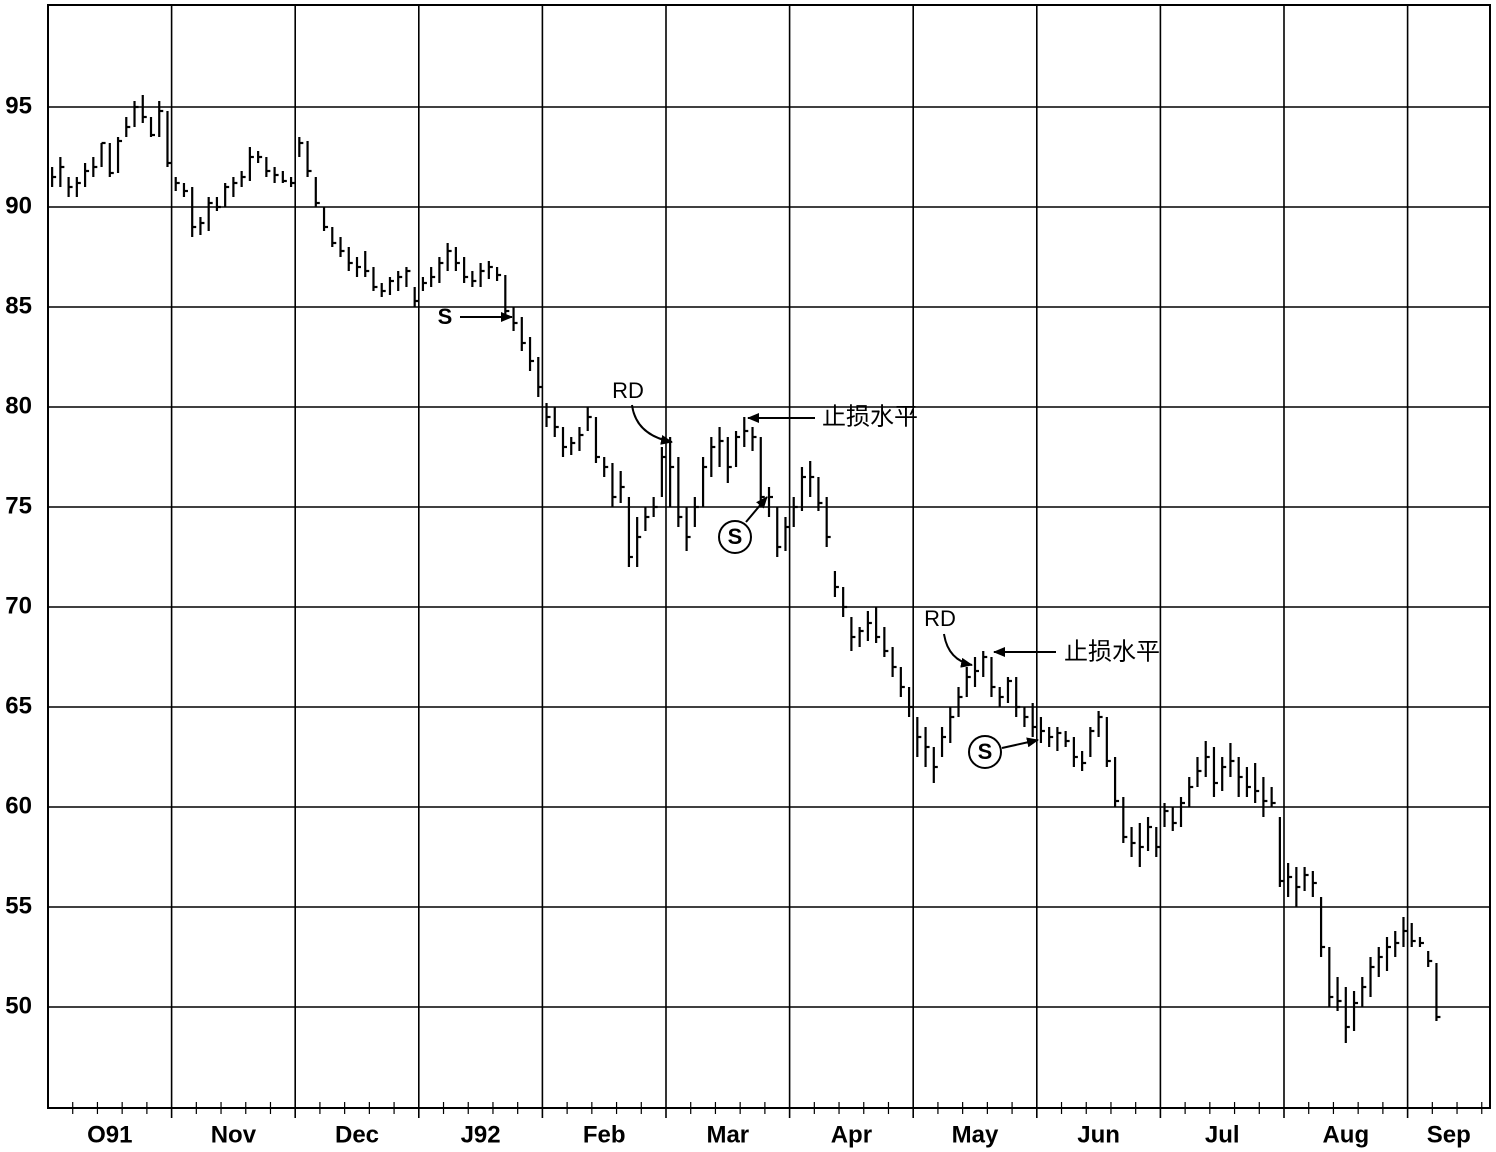 The width and height of the screenshot is (1496, 1152). What do you see at coordinates (481, 1134) in the screenshot?
I see `x-tick-label: J92` at bounding box center [481, 1134].